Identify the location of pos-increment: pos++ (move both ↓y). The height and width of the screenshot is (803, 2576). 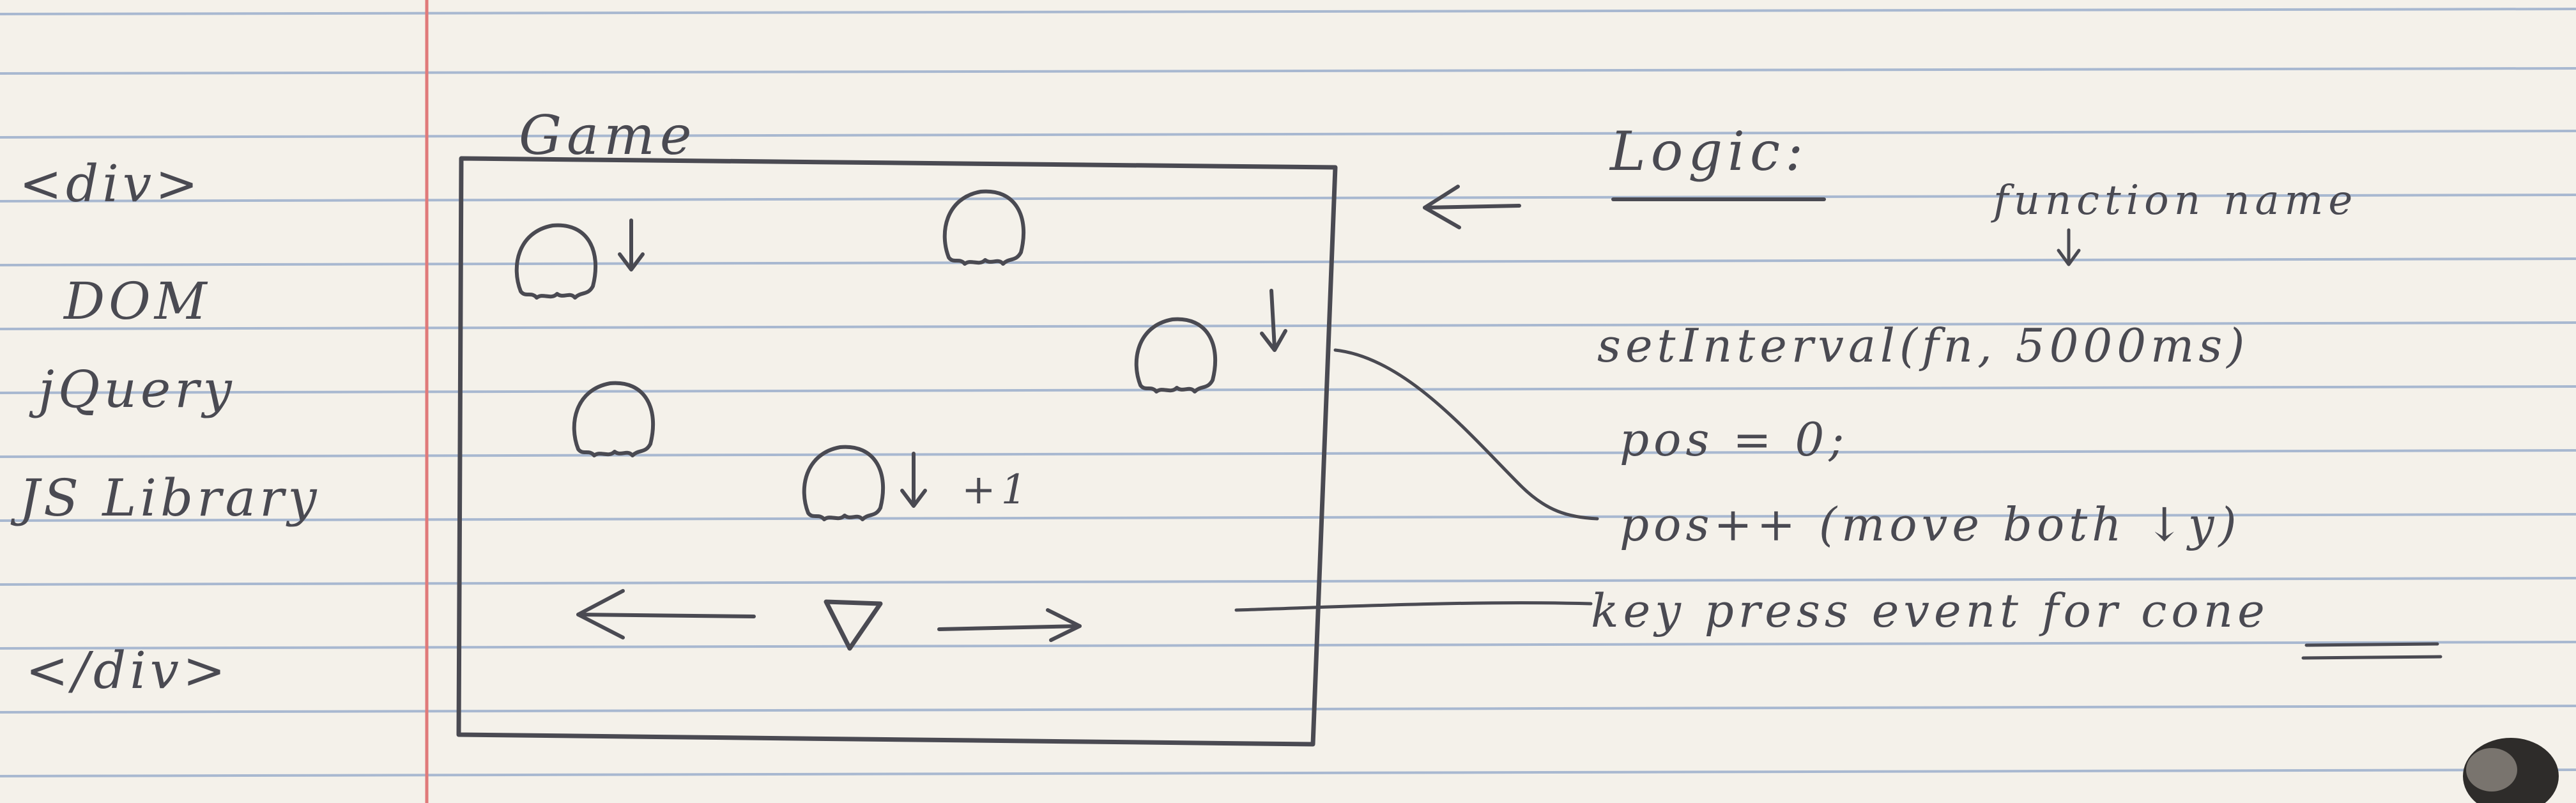
(1930, 525).